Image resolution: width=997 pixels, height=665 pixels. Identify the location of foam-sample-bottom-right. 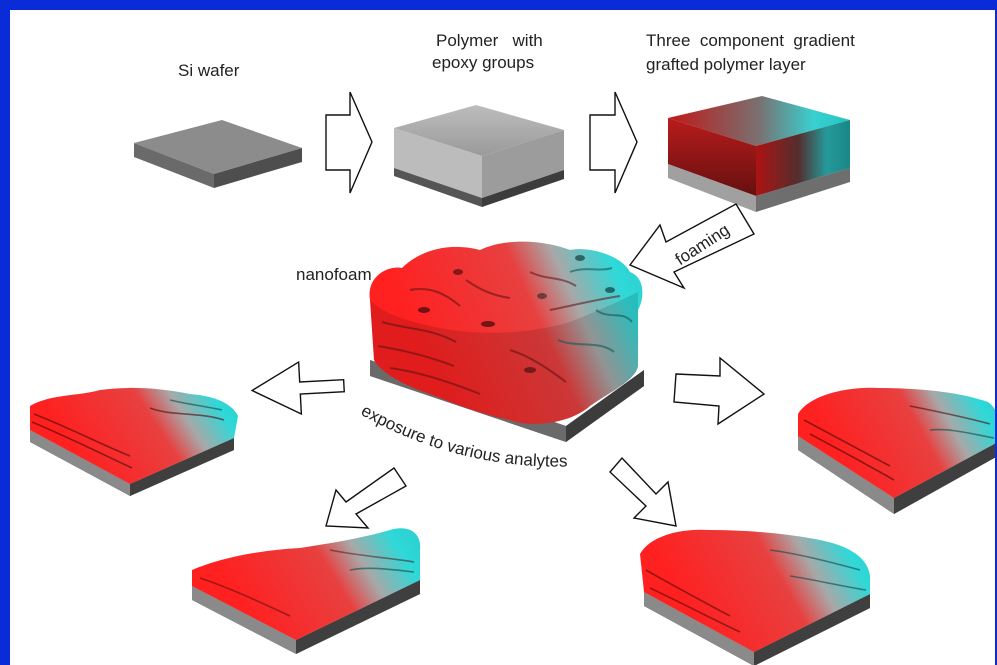
(755, 597).